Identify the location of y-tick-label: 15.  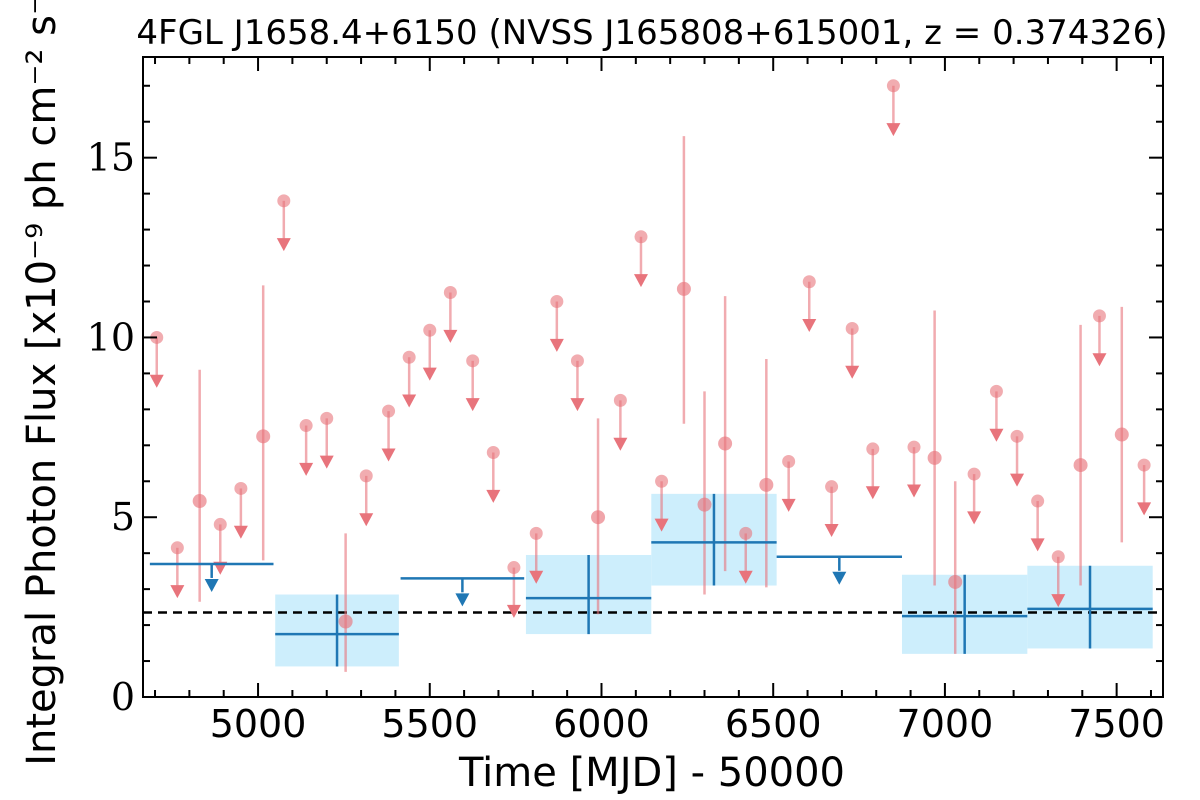
(111, 158).